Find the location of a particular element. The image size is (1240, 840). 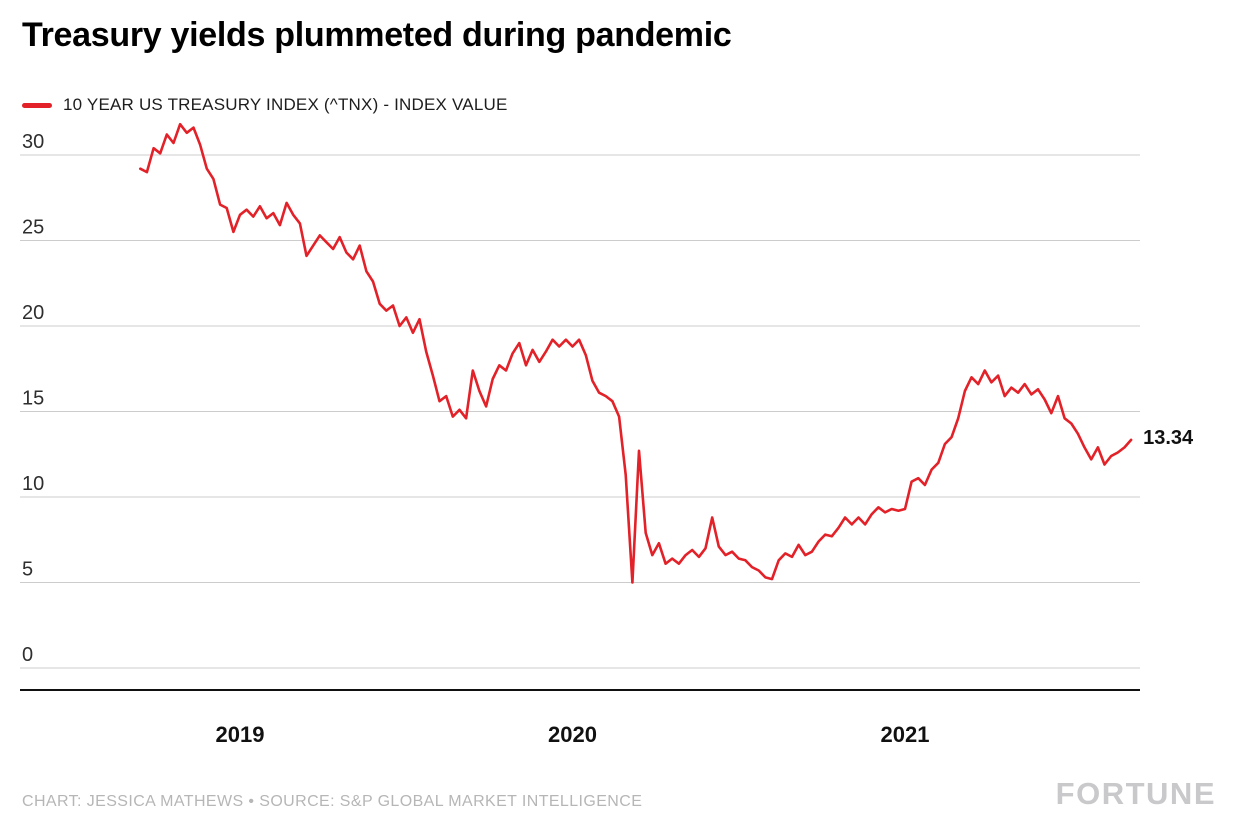

fortune-logo: FORTUNE is located at coordinates (1135, 793).